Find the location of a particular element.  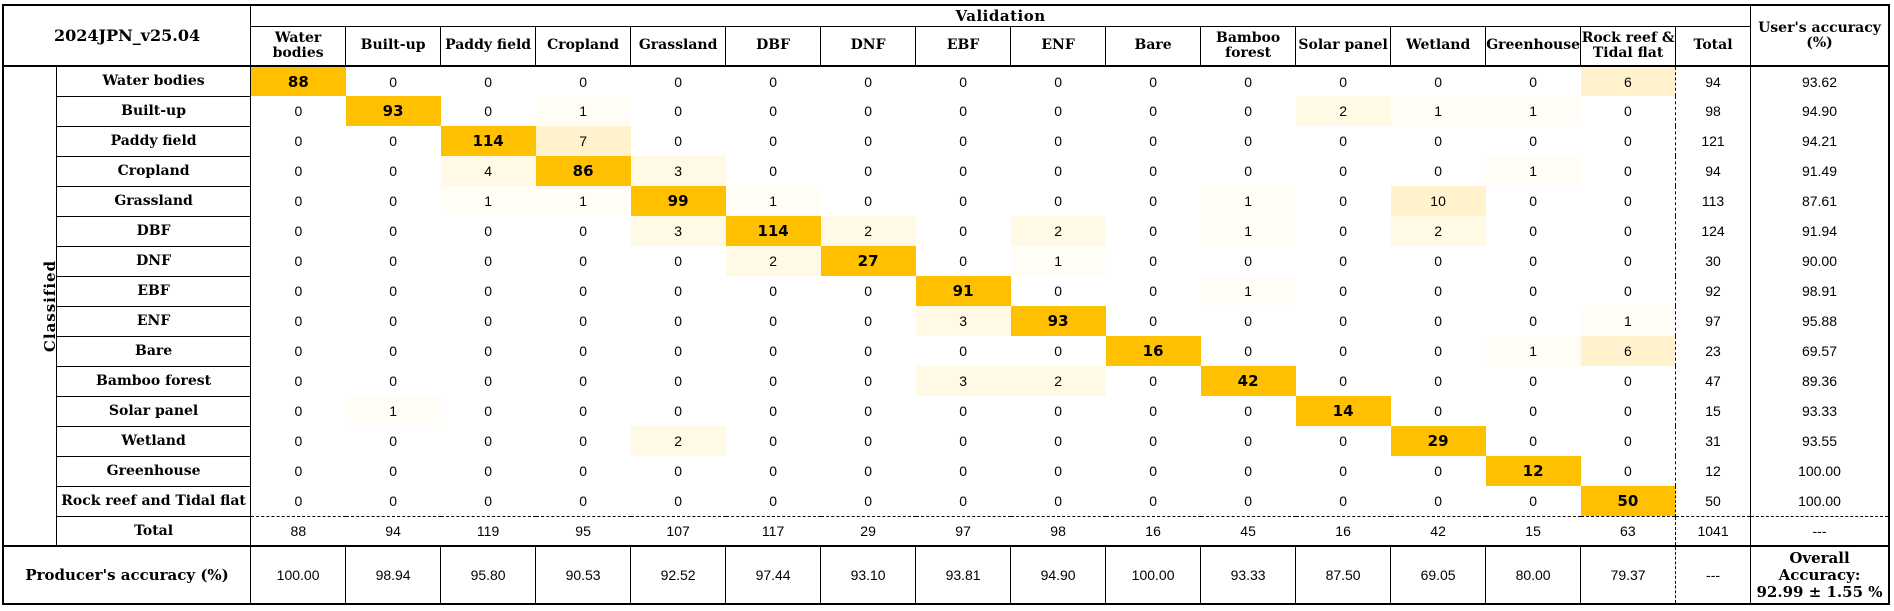

column-total: 94 is located at coordinates (393, 531).